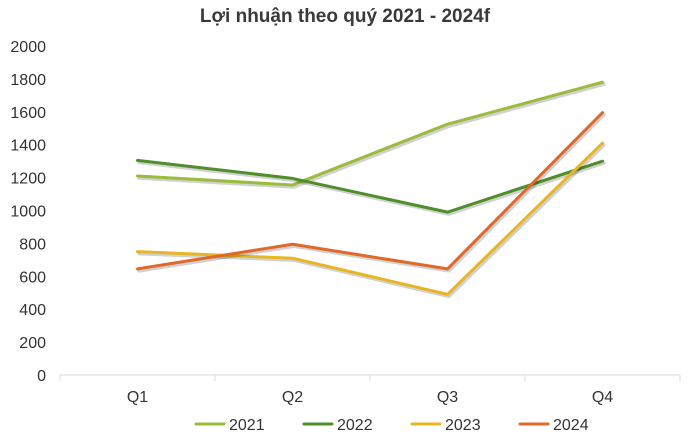 The width and height of the screenshot is (690, 443). I want to click on y-tick-label: 200, so click(32, 343).